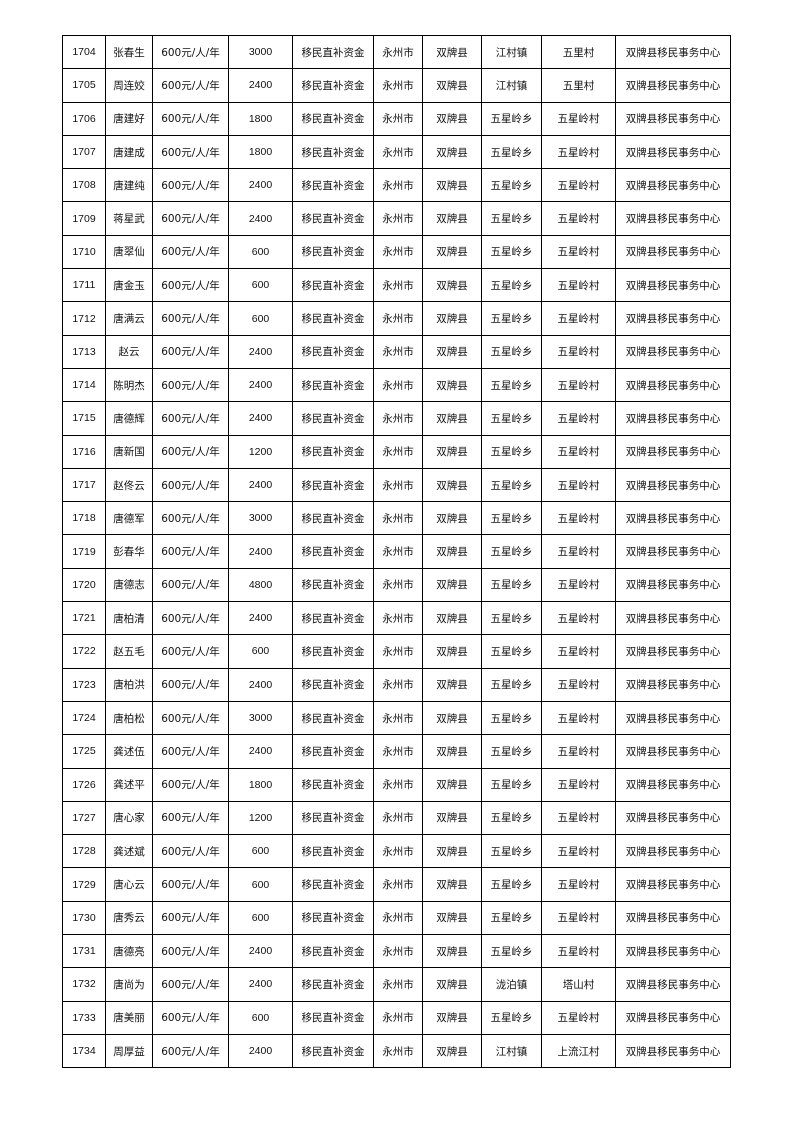 The width and height of the screenshot is (793, 1122). Describe the element at coordinates (84, 1017) in the screenshot. I see `row-number-cell: 1733` at that location.